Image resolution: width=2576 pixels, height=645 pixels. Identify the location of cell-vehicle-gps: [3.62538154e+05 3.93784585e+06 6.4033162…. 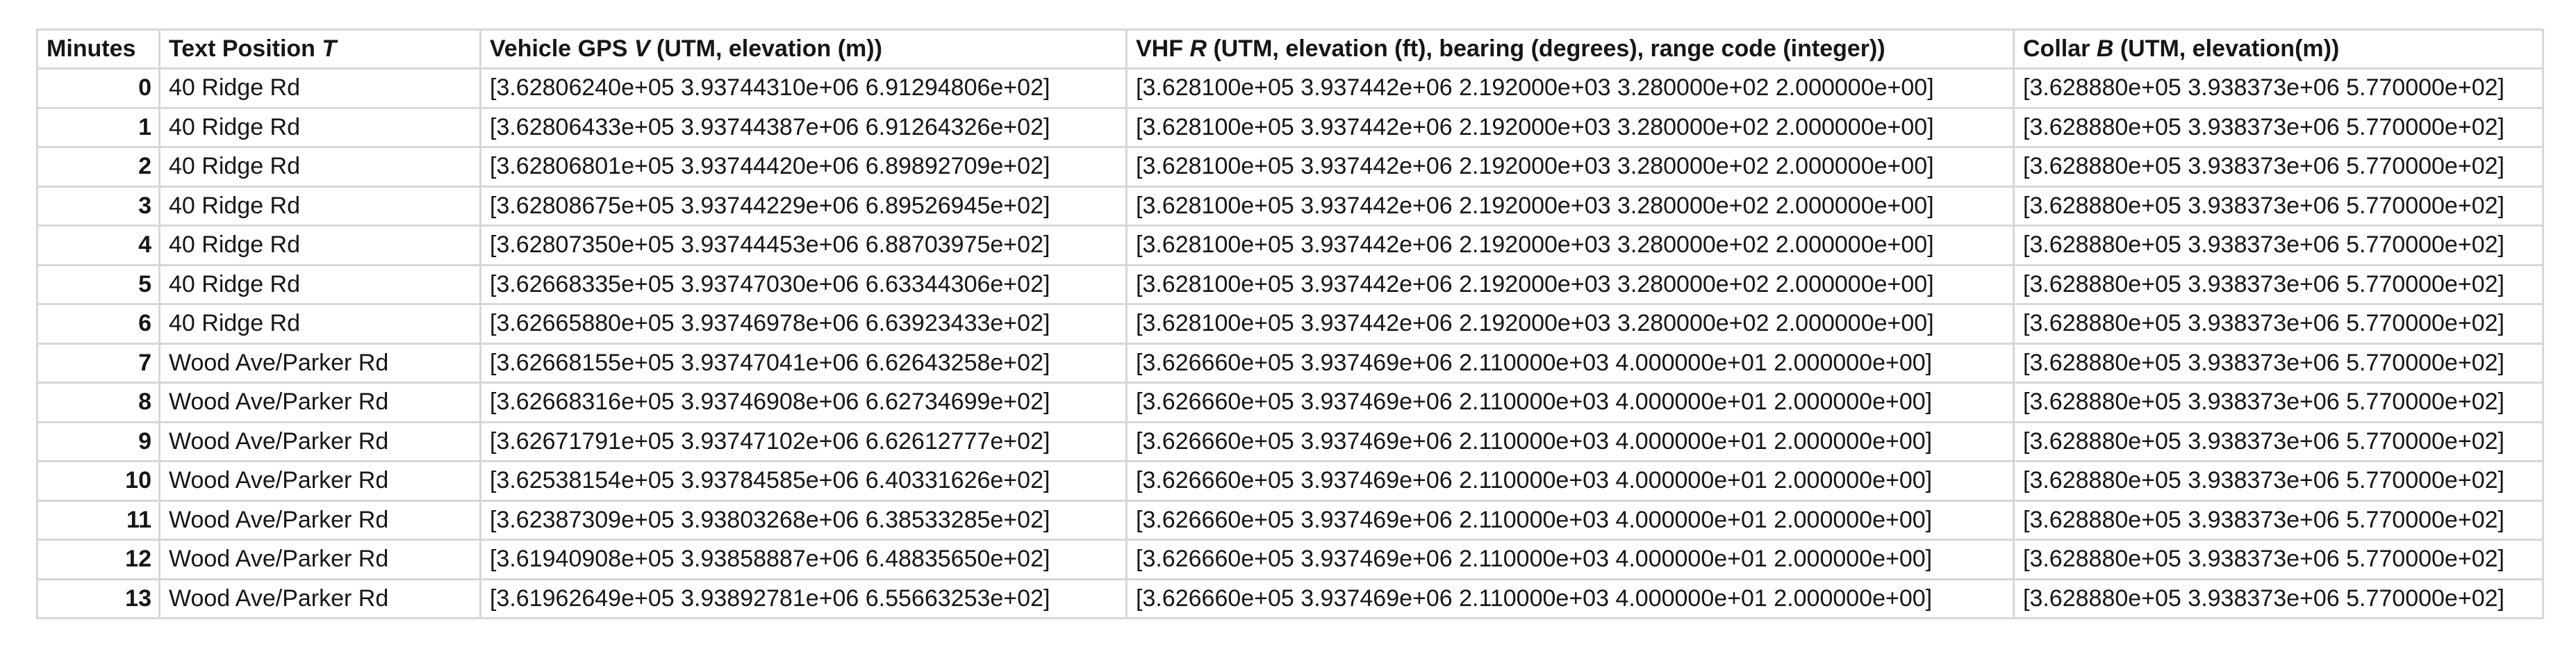
(804, 481).